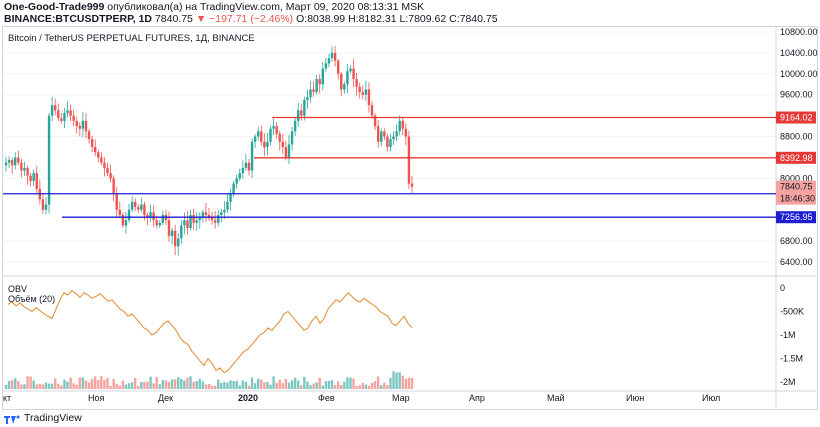 This screenshot has width=820, height=427. What do you see at coordinates (78, 19) in the screenshot?
I see `symbol: BINANCE:BTCUSDTPERP, 1D` at bounding box center [78, 19].